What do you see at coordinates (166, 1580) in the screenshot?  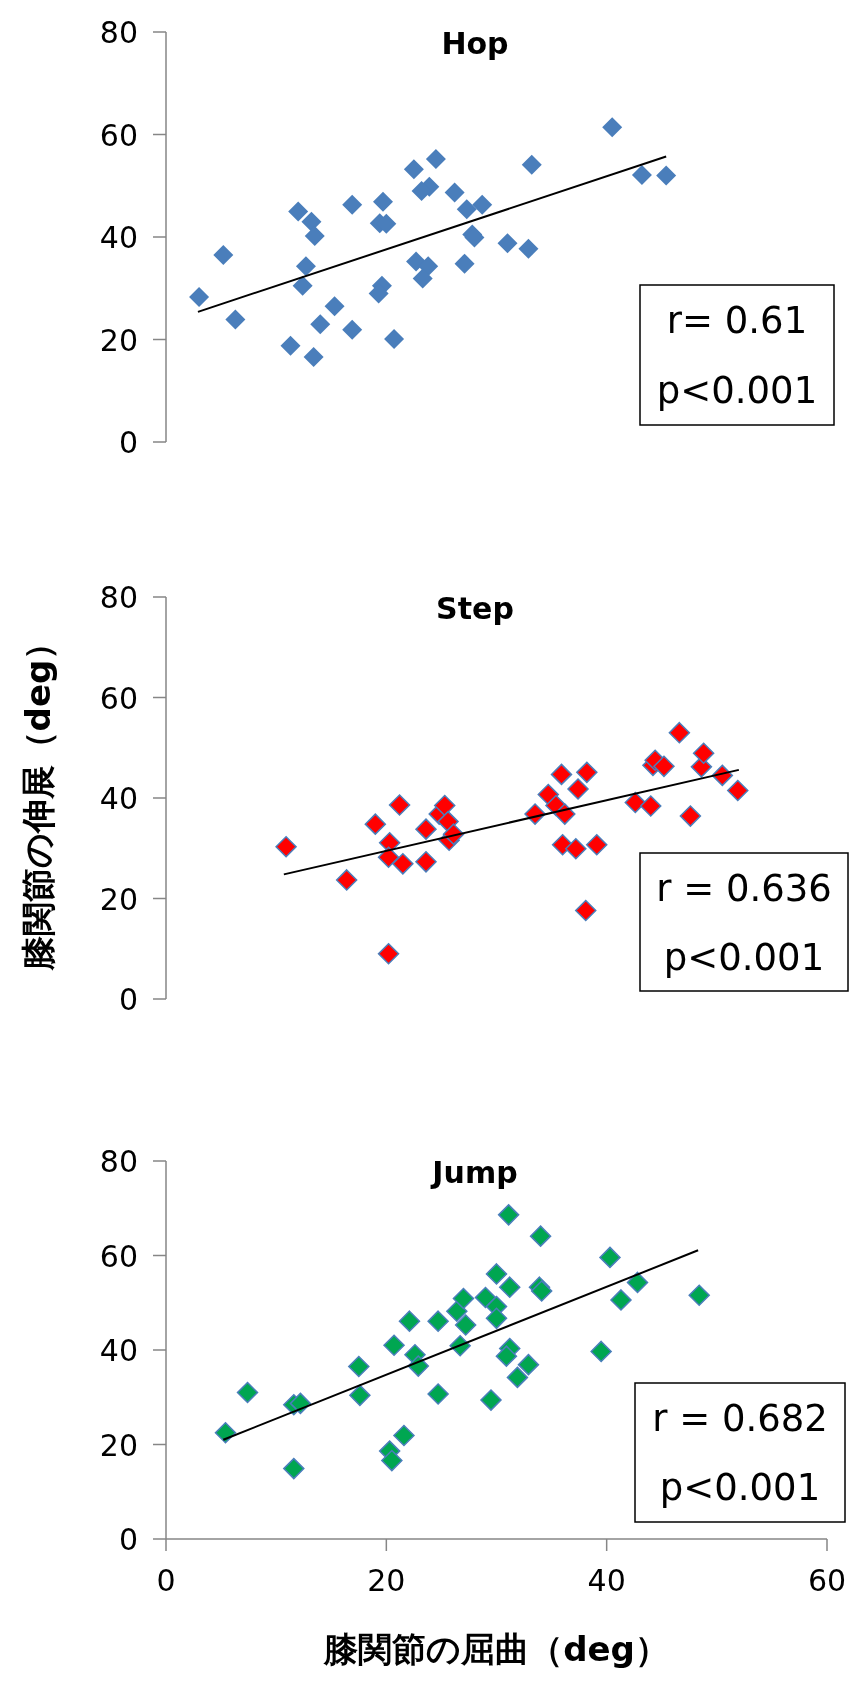 I see `x-tick-label: 0` at bounding box center [166, 1580].